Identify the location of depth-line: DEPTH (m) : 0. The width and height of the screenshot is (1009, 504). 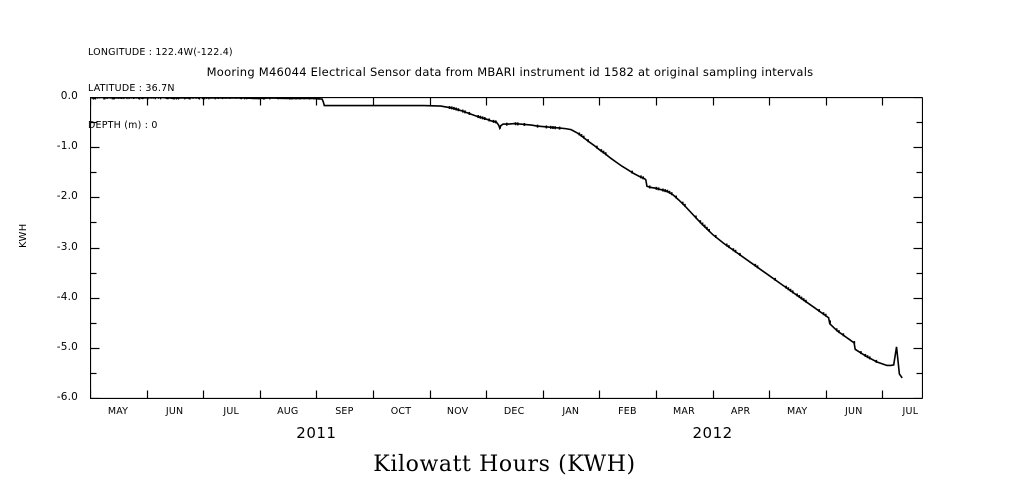
(123, 126).